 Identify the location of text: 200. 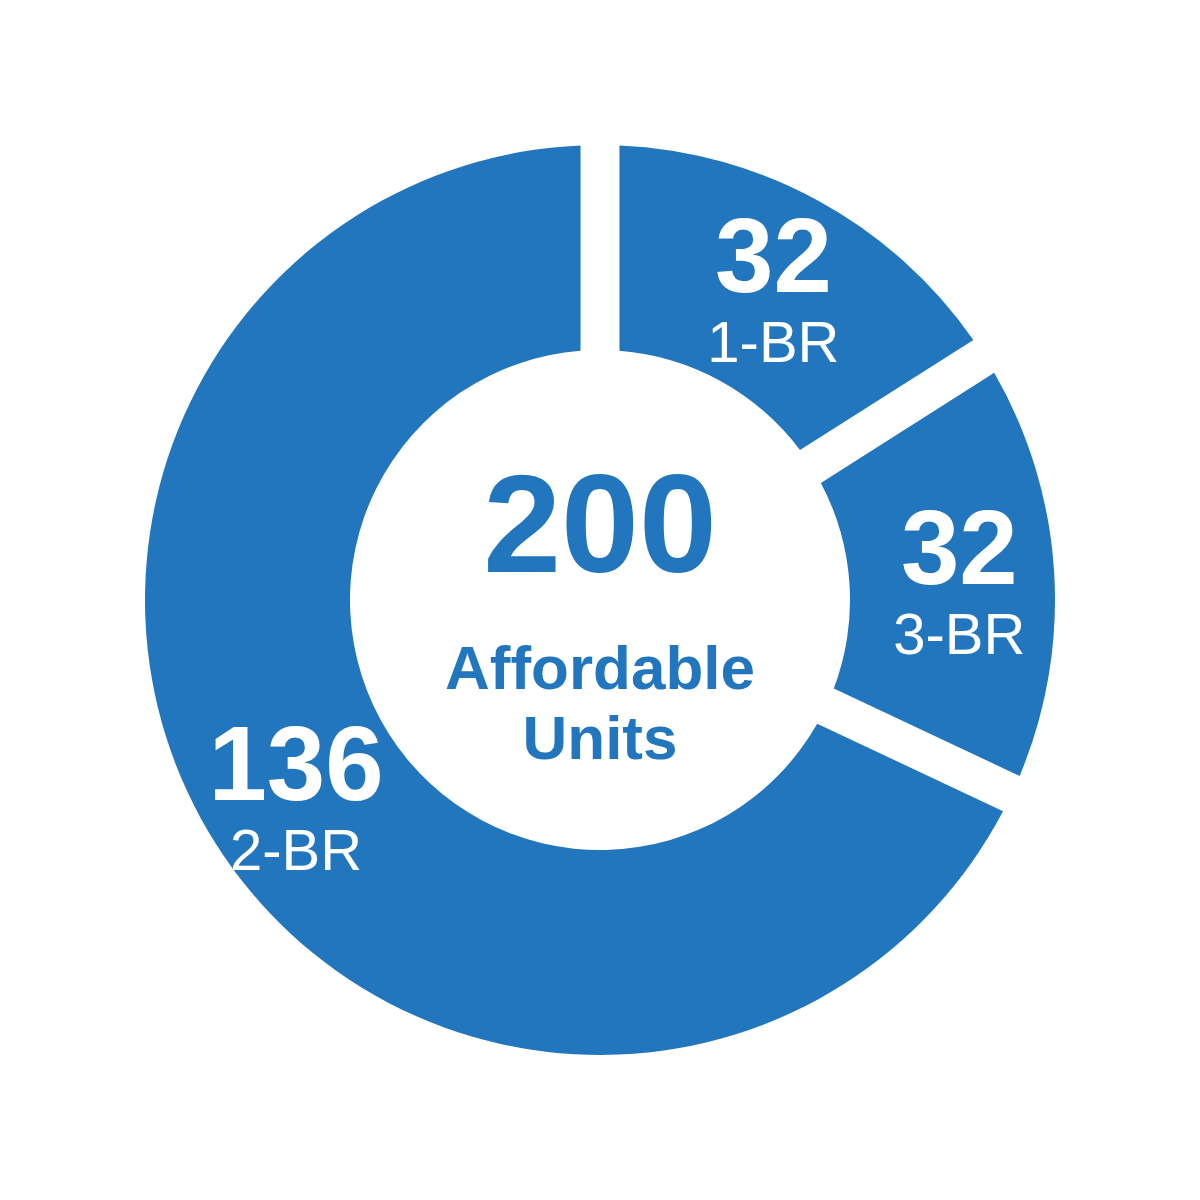
(600, 523).